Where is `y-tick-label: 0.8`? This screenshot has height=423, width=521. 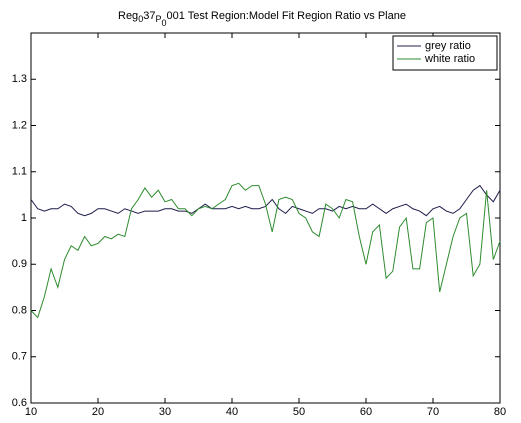 y-tick-label: 0.8 is located at coordinates (19, 310).